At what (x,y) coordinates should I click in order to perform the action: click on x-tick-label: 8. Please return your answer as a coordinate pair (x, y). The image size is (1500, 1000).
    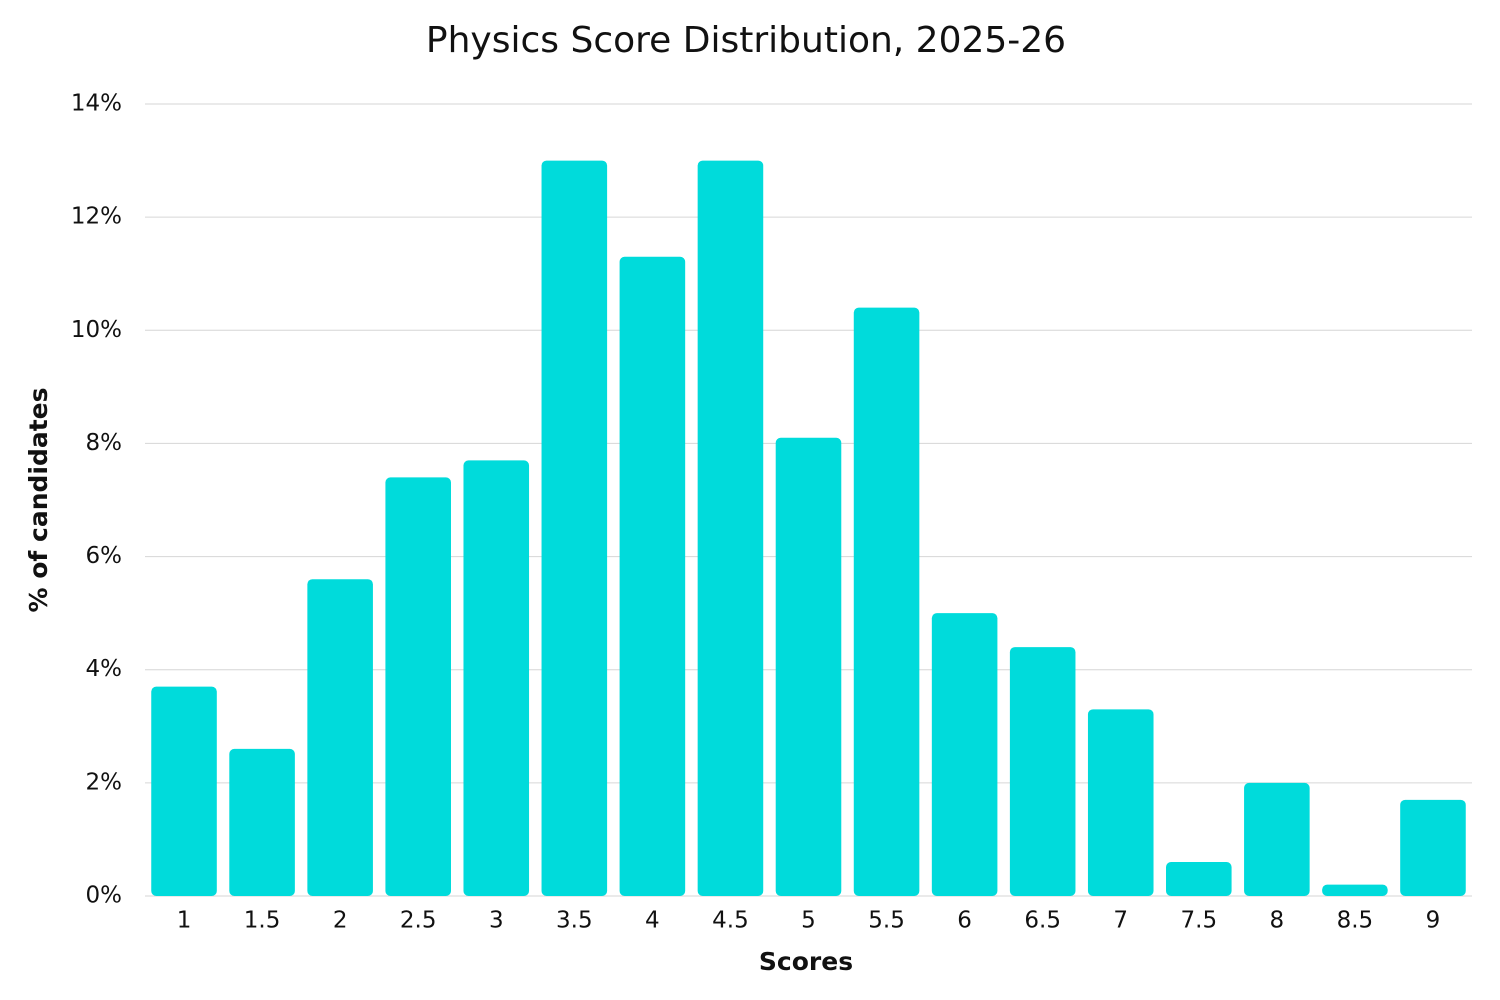
    Looking at the image, I should click on (1277, 921).